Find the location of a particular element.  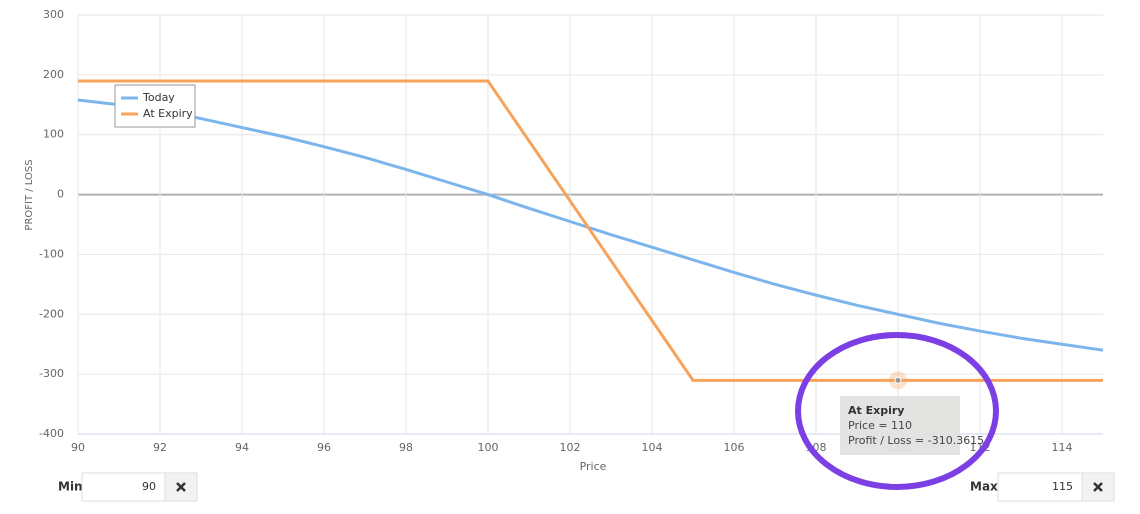

y-tick-label: -100 is located at coordinates (51, 253).